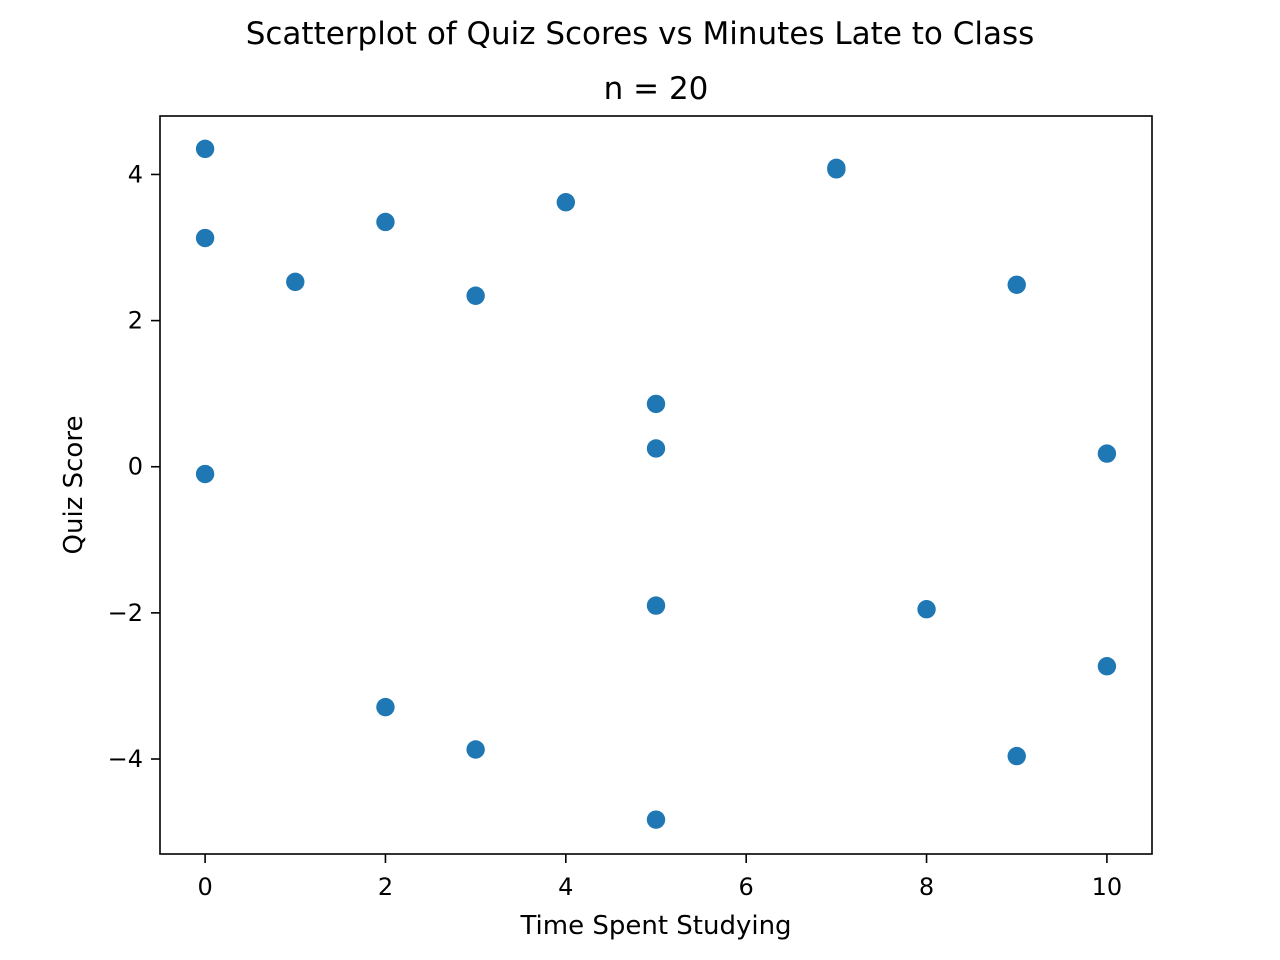 The image size is (1280, 960). I want to click on y-axis-label: Quiz Score, so click(74, 485).